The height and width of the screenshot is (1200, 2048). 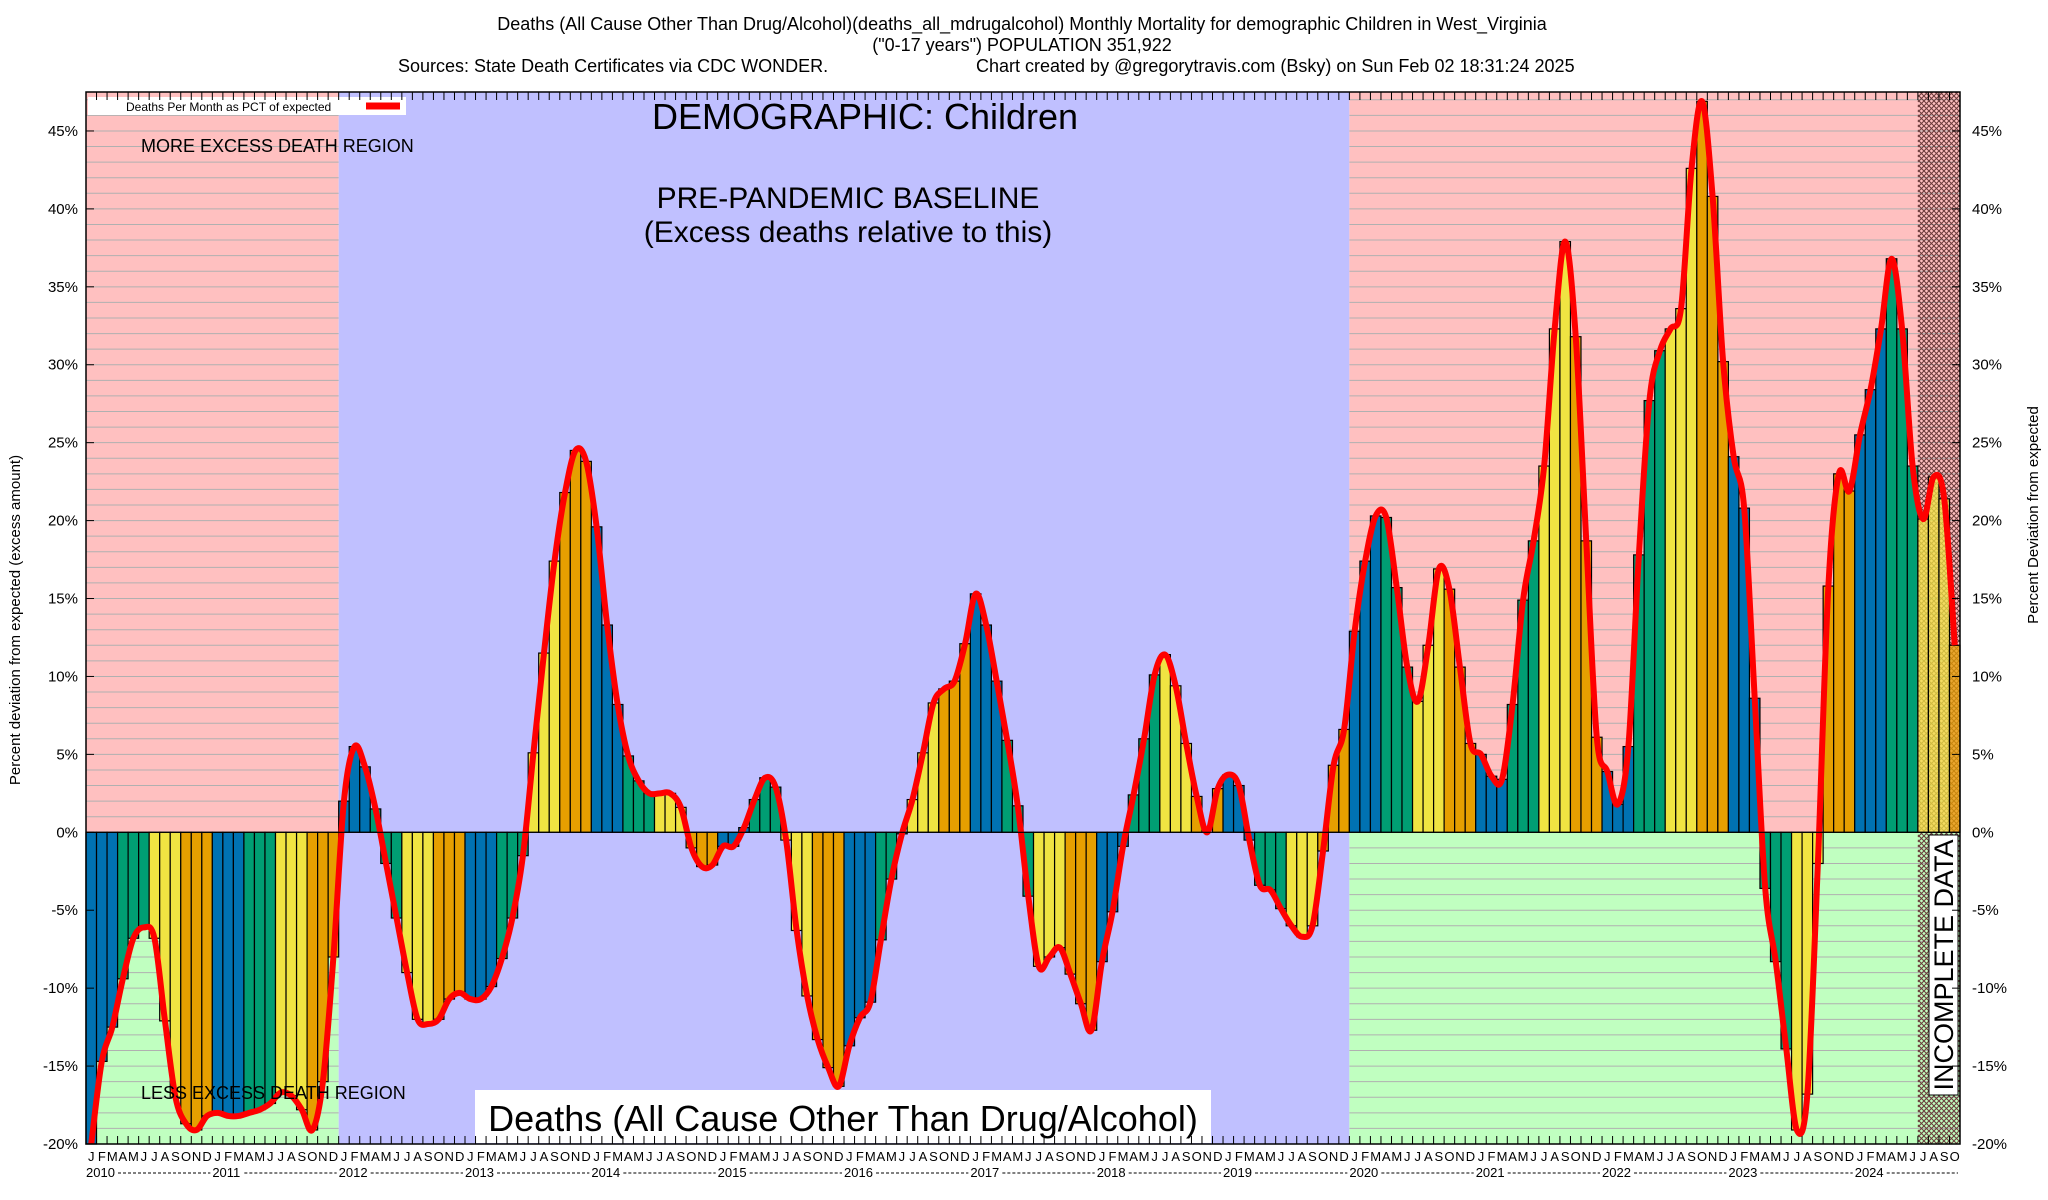 I want to click on y-tick-label-left: 0%, so click(x=67, y=832).